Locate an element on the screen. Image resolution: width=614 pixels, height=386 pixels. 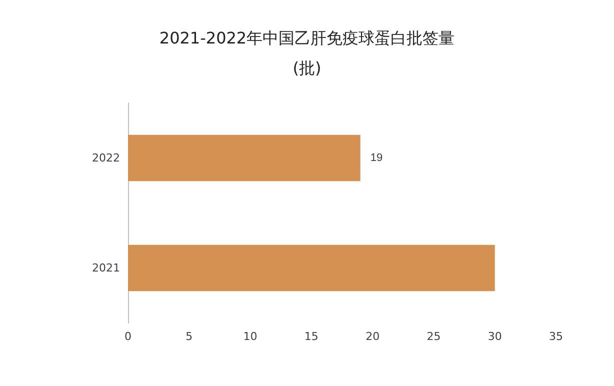
x-tick-label: 35 is located at coordinates (556, 336).